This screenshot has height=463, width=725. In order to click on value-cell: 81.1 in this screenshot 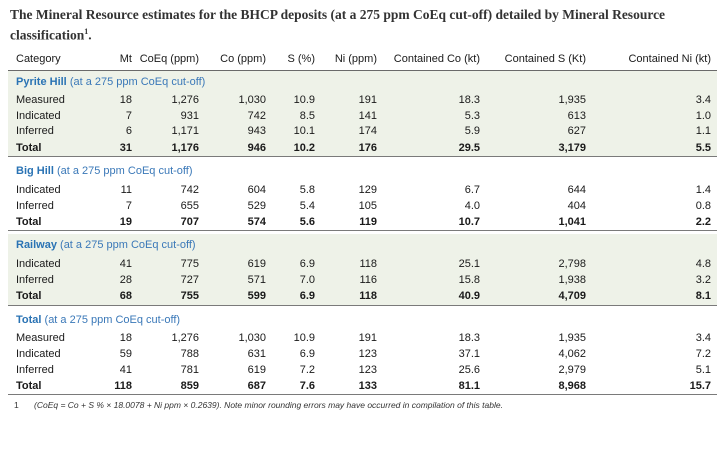, I will do `click(434, 386)`.